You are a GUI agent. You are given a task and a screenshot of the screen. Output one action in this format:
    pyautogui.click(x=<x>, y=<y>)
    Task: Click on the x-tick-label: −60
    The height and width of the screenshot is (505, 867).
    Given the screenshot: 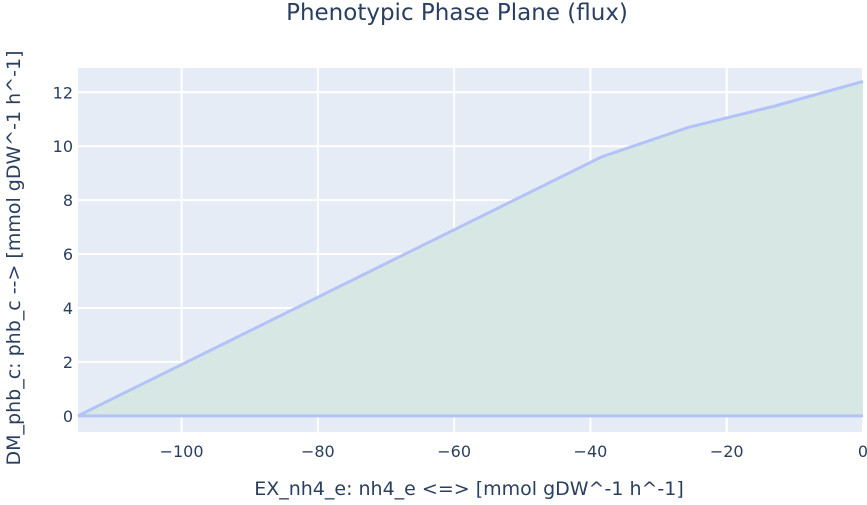 What is the action you would take?
    pyautogui.click(x=454, y=451)
    